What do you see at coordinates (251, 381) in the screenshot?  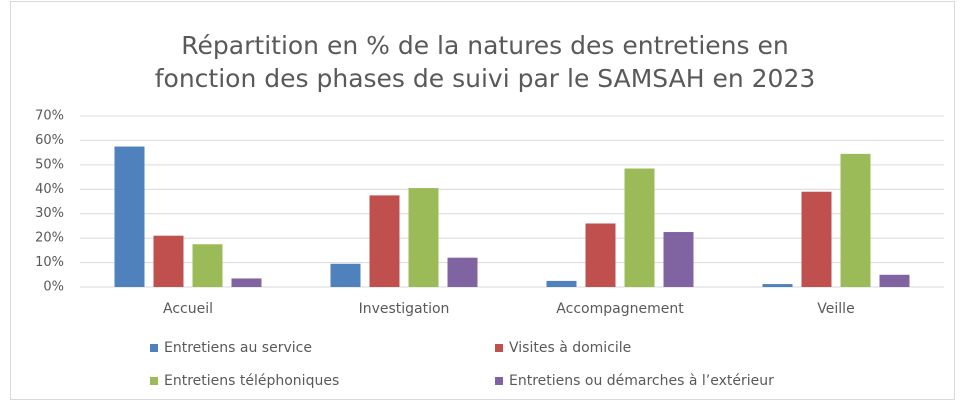 I see `legend-label: Entretiens téléphoniques` at bounding box center [251, 381].